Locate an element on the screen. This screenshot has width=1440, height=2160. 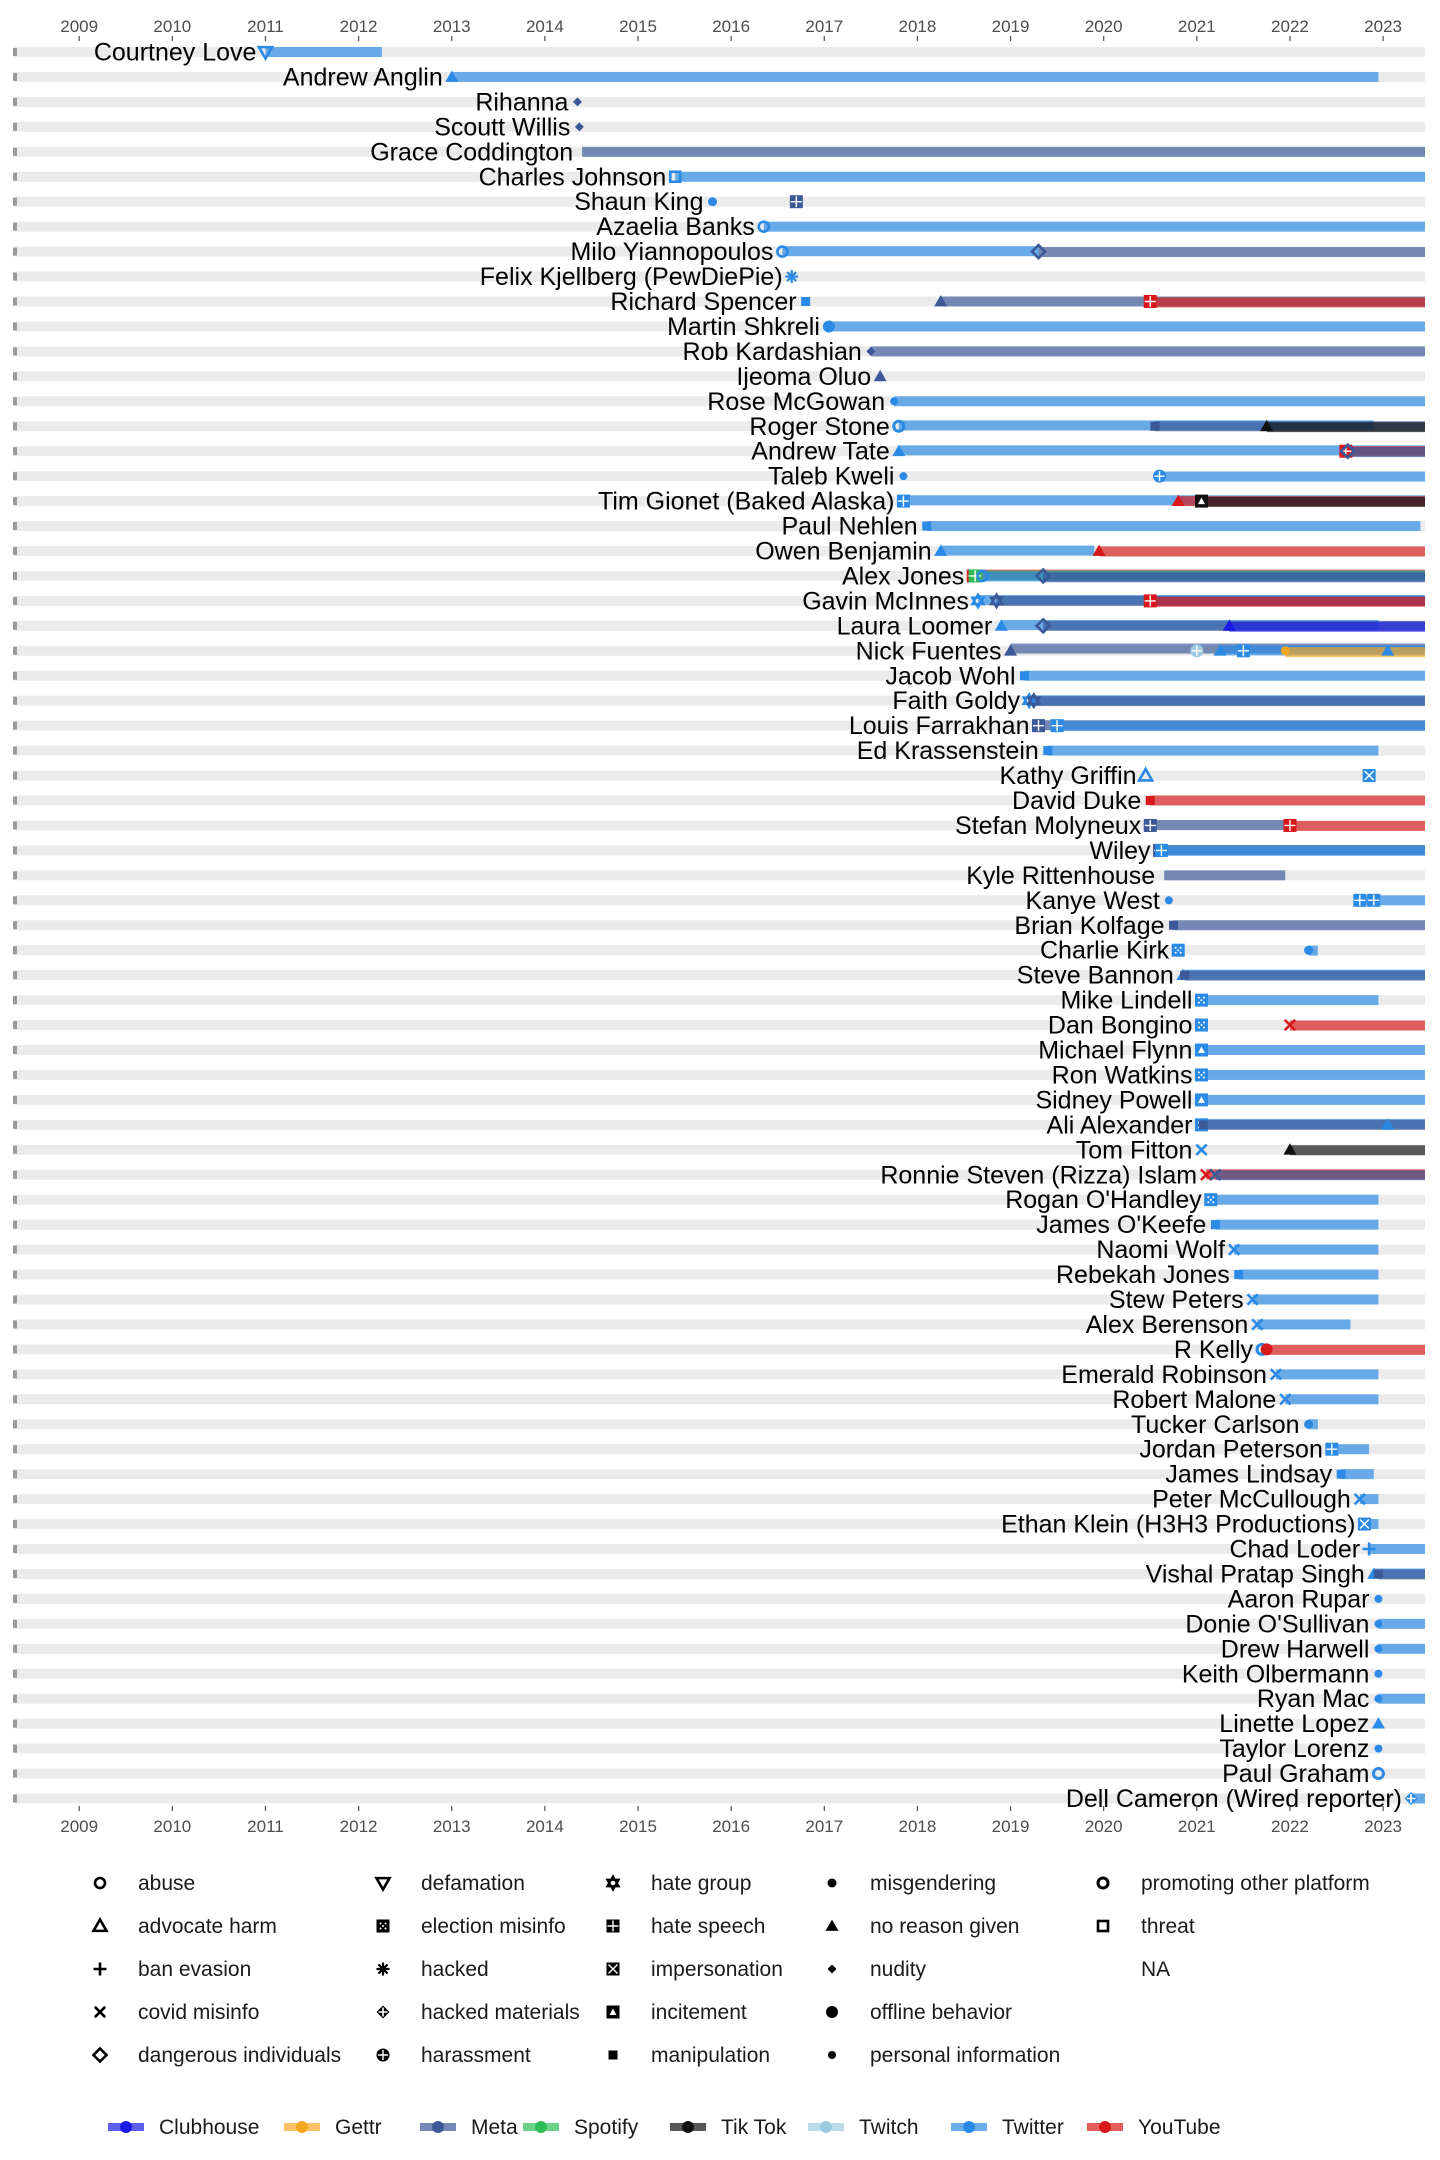
row-label: Rose McGowan is located at coordinates (796, 402).